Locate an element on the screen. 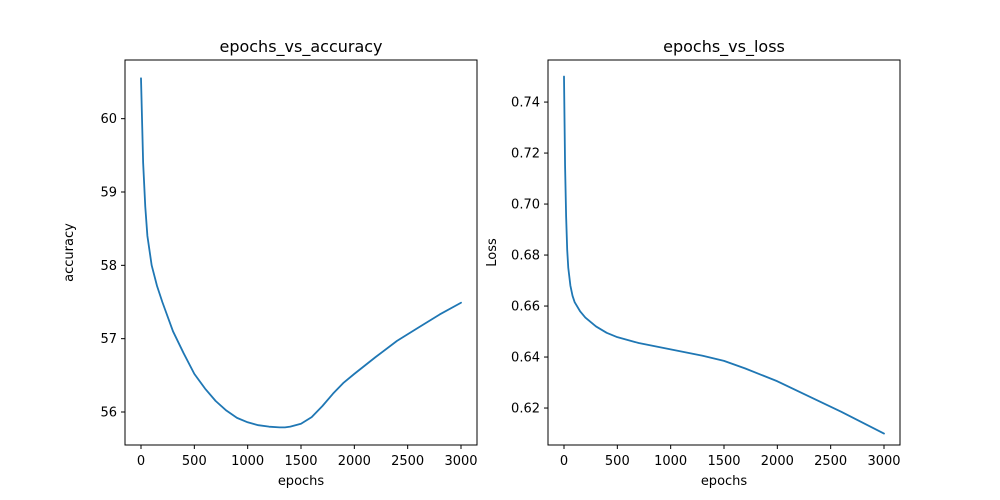 The width and height of the screenshot is (1000, 500). chart-title: epochs_vs_accuracy is located at coordinates (300, 47).